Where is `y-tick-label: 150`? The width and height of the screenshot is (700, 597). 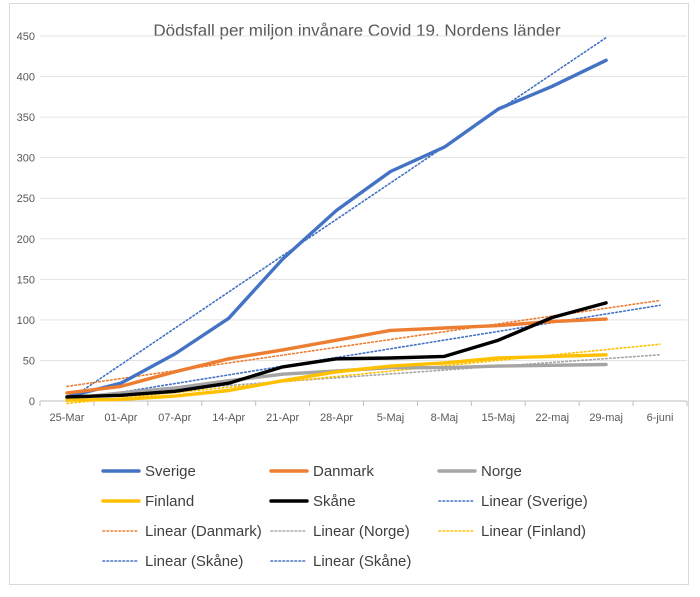
y-tick-label: 150 is located at coordinates (26, 280).